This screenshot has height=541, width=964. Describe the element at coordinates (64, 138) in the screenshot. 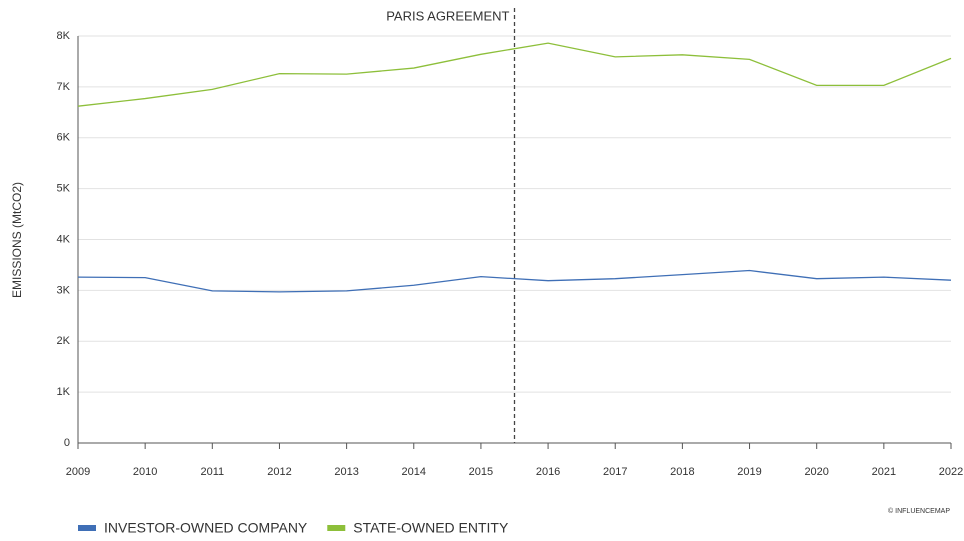

I see `y-tick-label: 6K` at that location.